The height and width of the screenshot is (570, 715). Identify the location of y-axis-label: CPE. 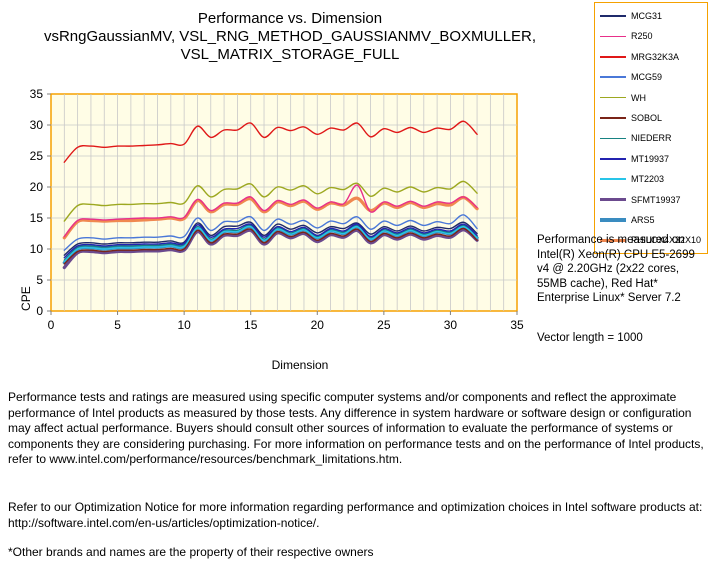
(26, 298).